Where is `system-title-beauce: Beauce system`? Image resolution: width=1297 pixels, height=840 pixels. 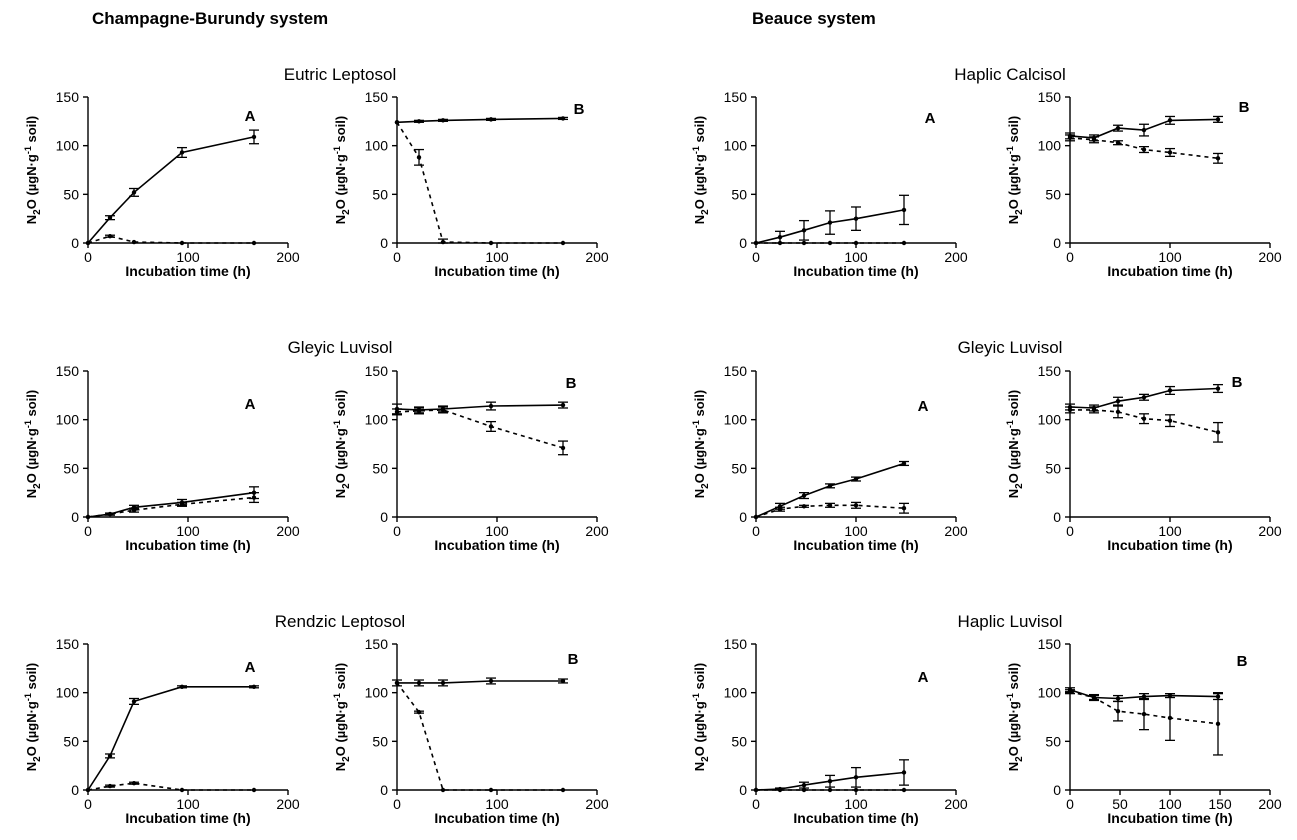 system-title-beauce: Beauce system is located at coordinates (814, 18).